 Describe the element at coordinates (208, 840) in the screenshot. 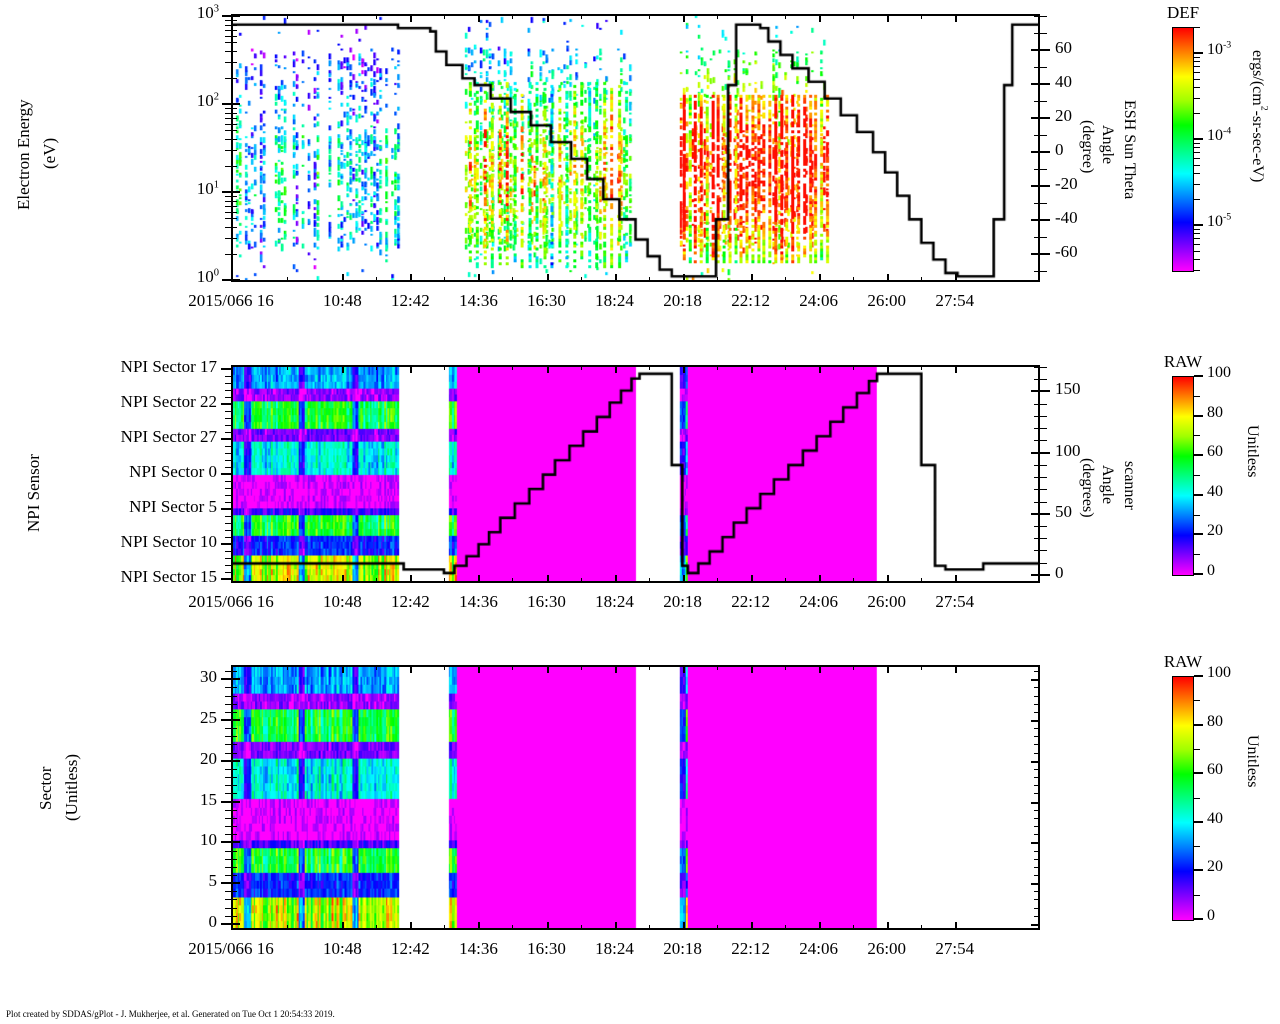

I see `panel3-ytick-label-4: 10` at that location.